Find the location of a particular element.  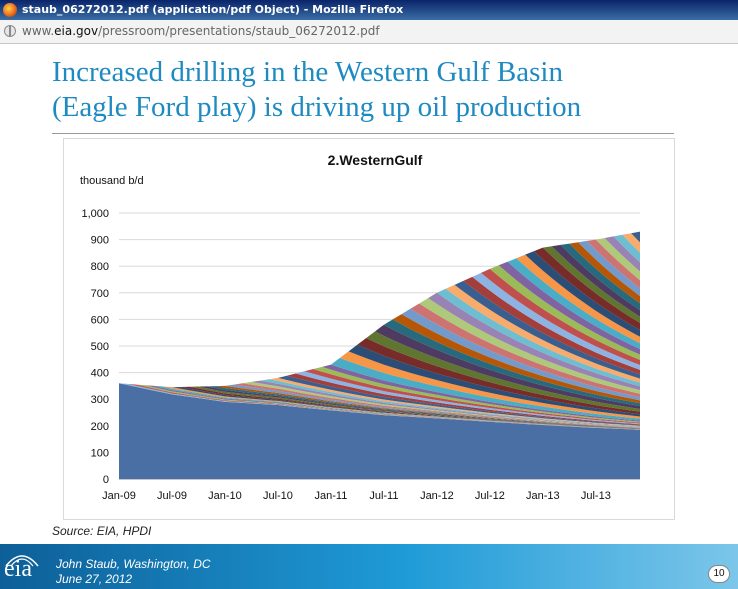

x-tick-label: Jan-12 is located at coordinates (437, 496).